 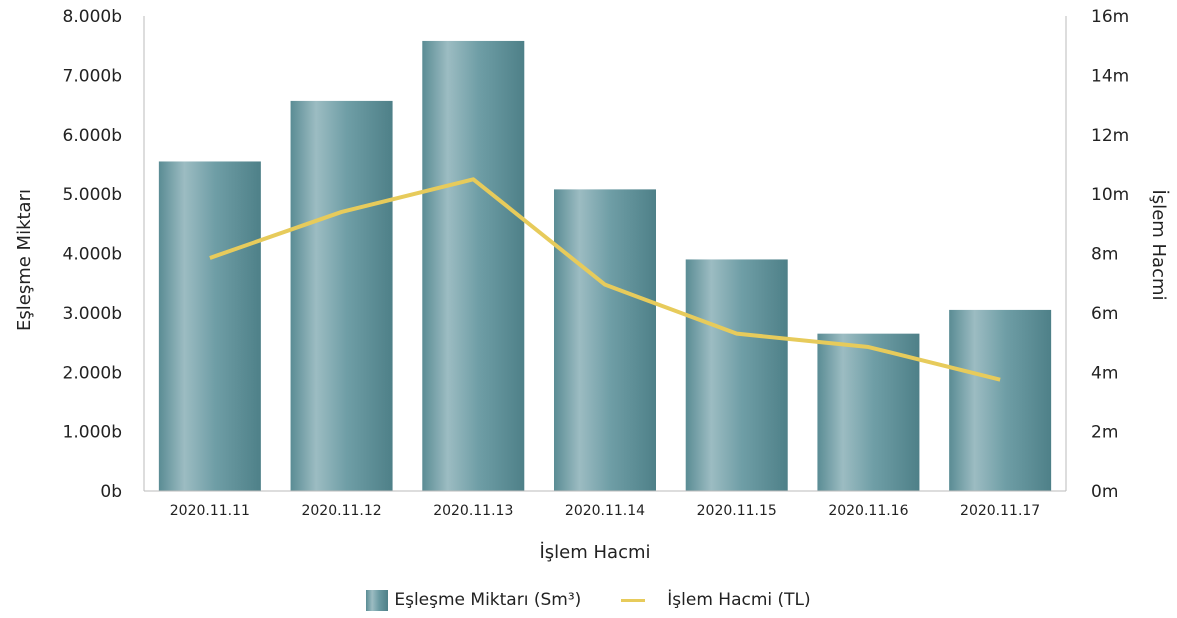 What do you see at coordinates (92, 255) in the screenshot?
I see `y-tick-label: 4.000b` at bounding box center [92, 255].